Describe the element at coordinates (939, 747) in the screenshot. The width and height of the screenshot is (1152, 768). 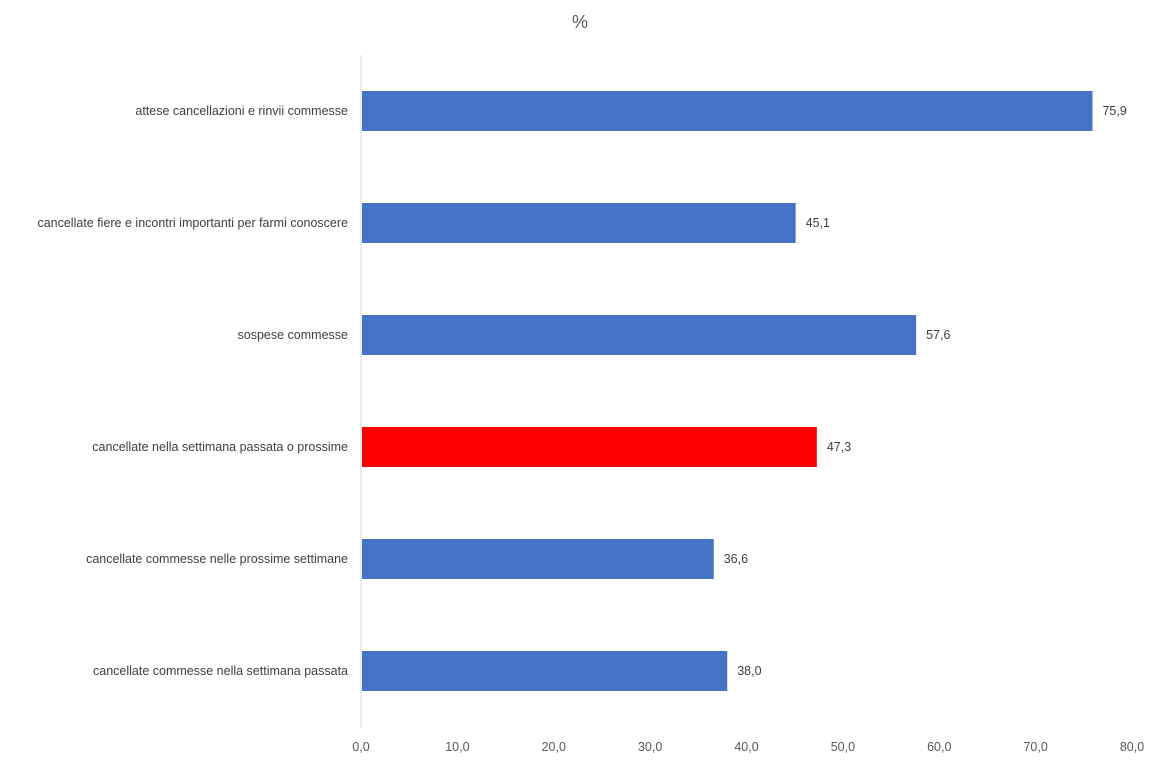
I see `x-tick-label: 60,0` at that location.